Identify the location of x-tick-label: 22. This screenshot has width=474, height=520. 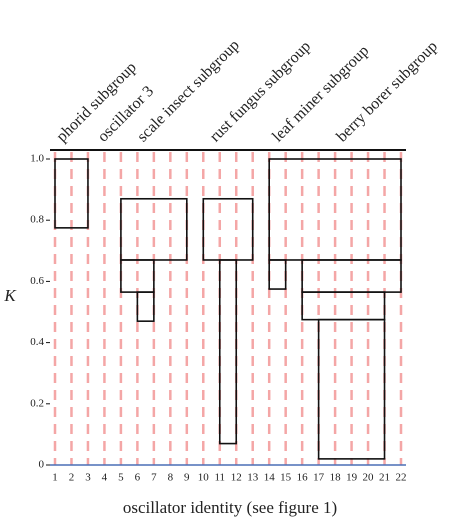
(401, 478).